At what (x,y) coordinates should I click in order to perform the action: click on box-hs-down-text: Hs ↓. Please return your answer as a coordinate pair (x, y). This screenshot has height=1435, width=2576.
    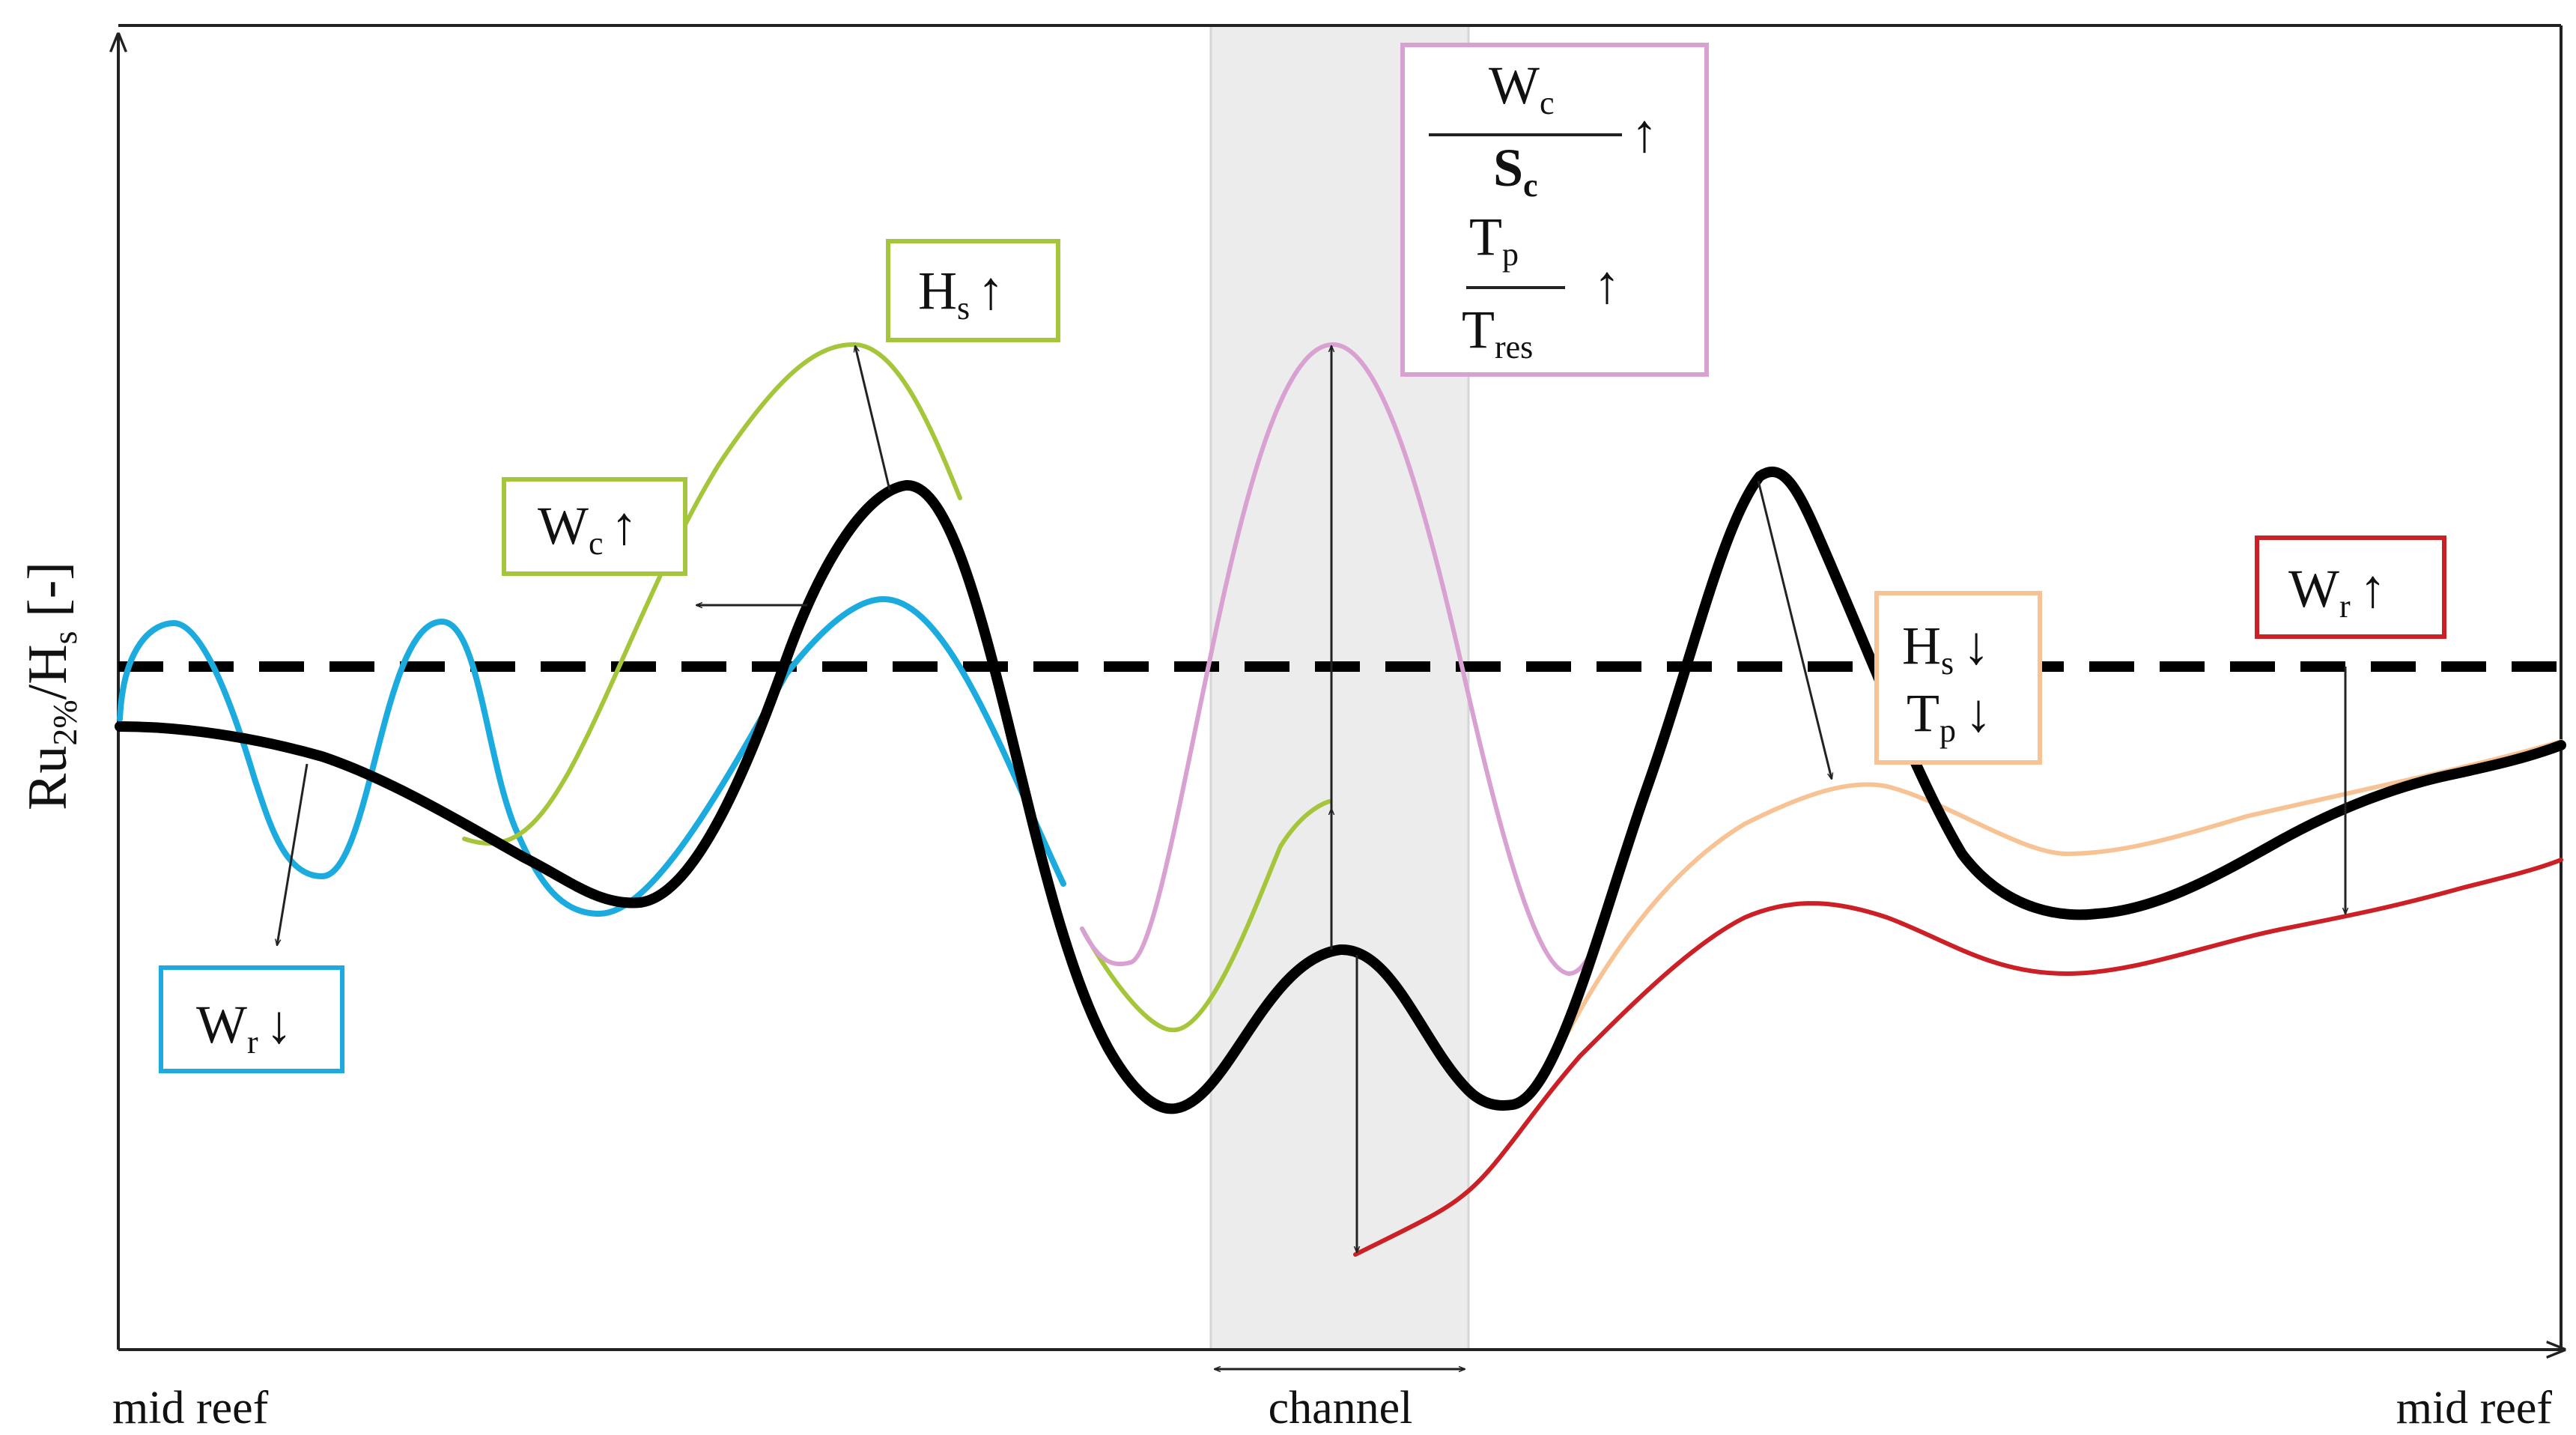
    Looking at the image, I should click on (1946, 649).